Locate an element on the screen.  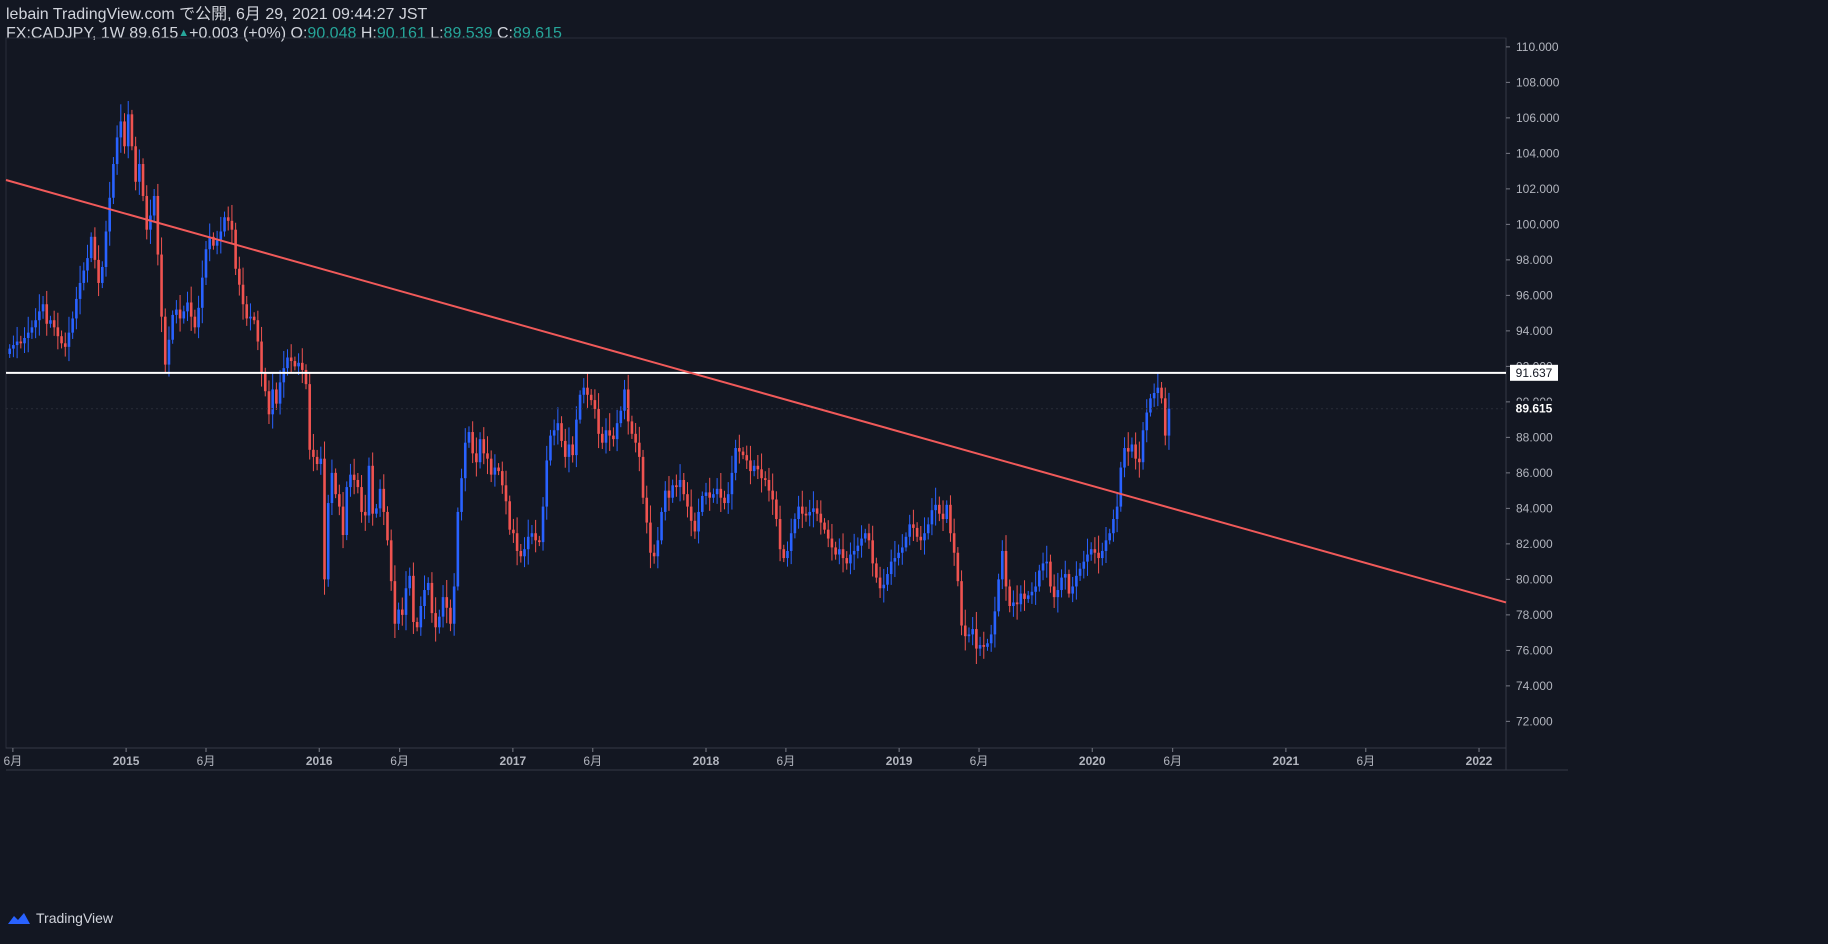
y-tick-label: 98.000 is located at coordinates (1534, 260).